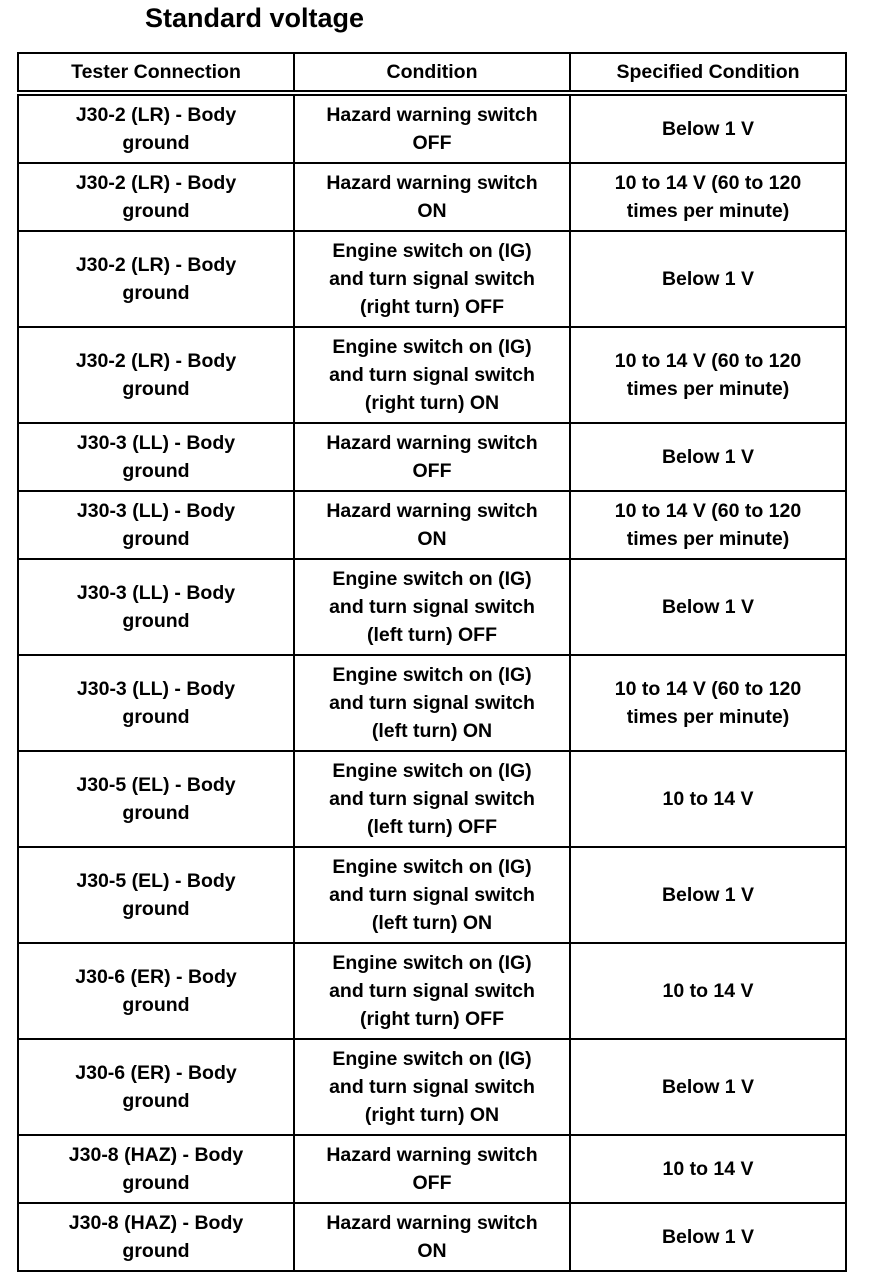 The width and height of the screenshot is (880, 1272). I want to click on page-title: Standard voltage, so click(255, 18).